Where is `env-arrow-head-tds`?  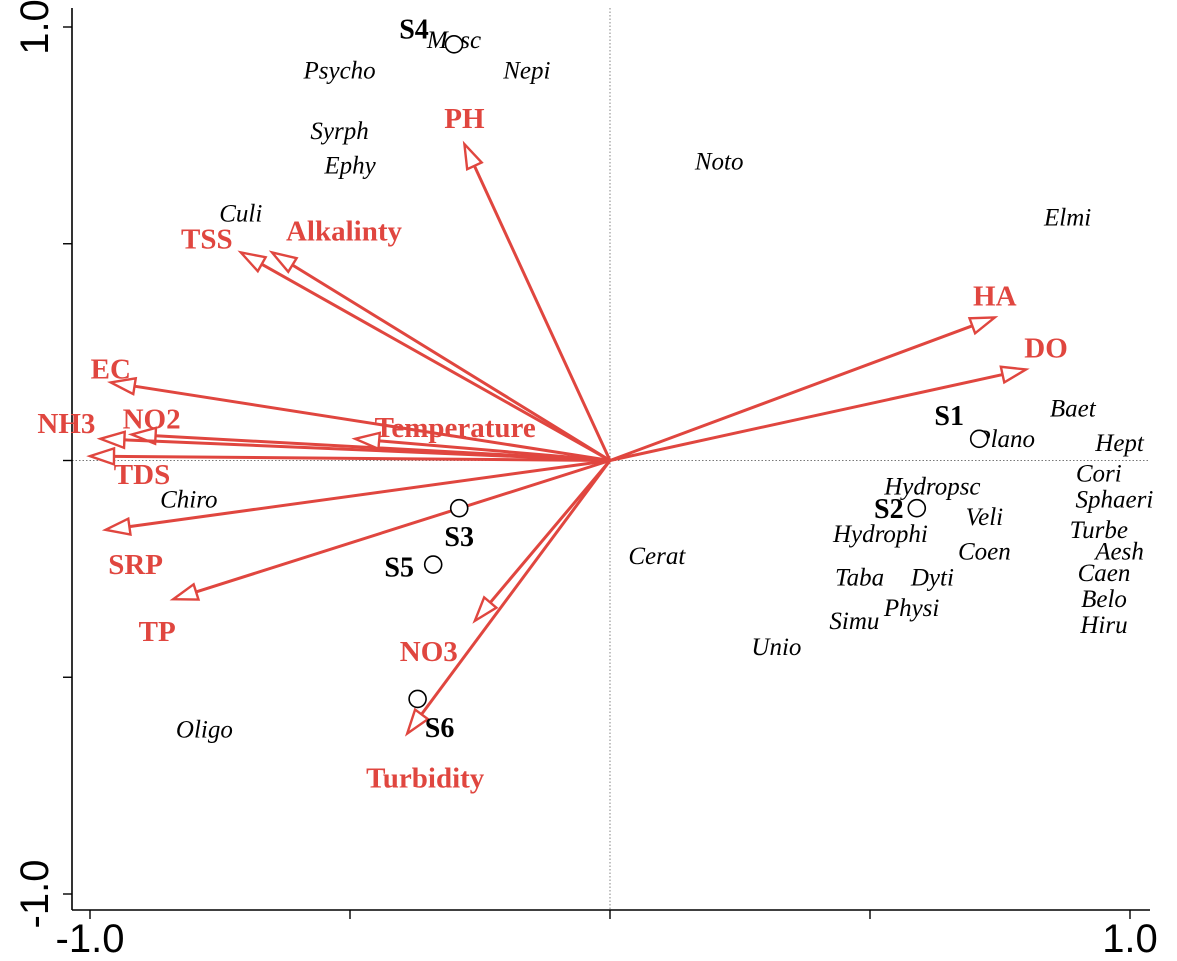 env-arrow-head-tds is located at coordinates (101, 456).